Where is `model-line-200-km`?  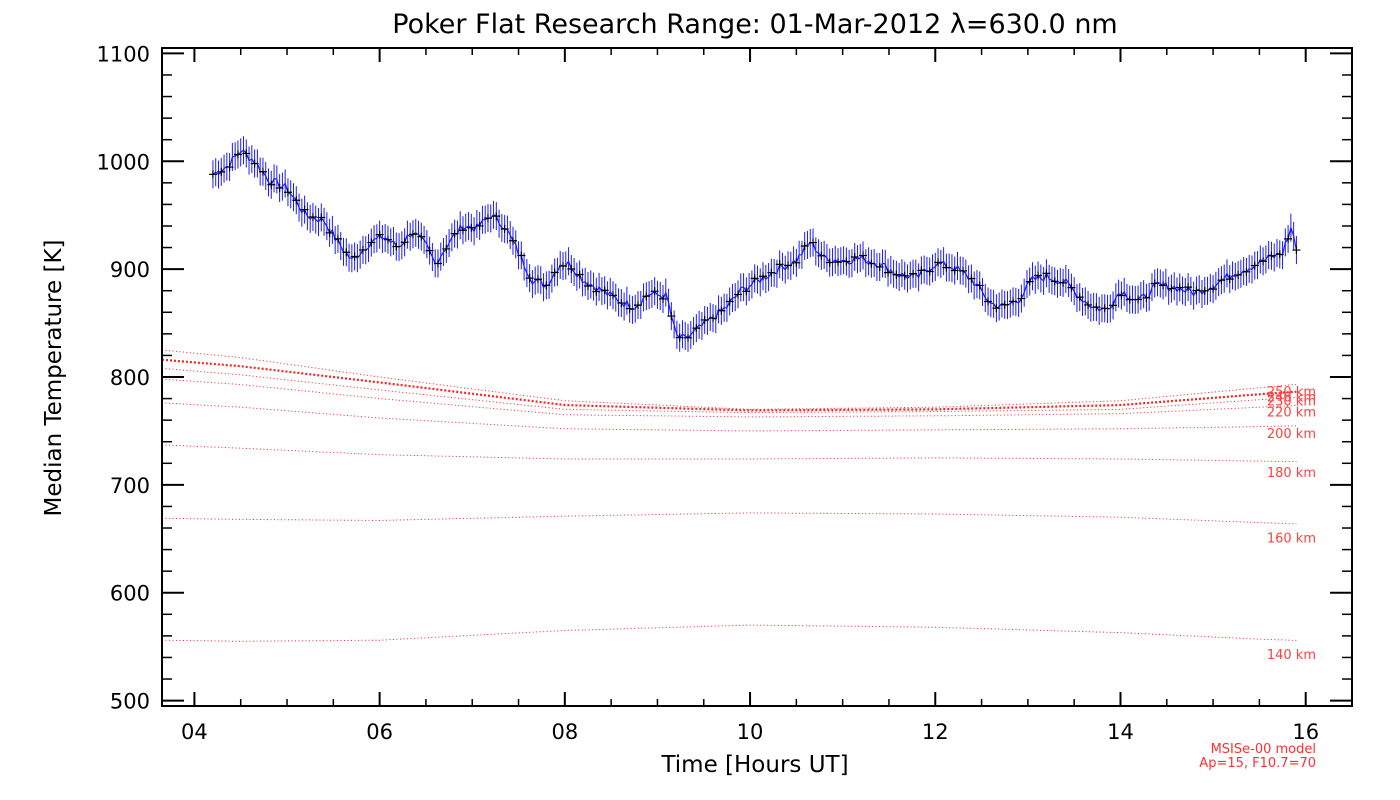 model-line-200-km is located at coordinates (729, 417).